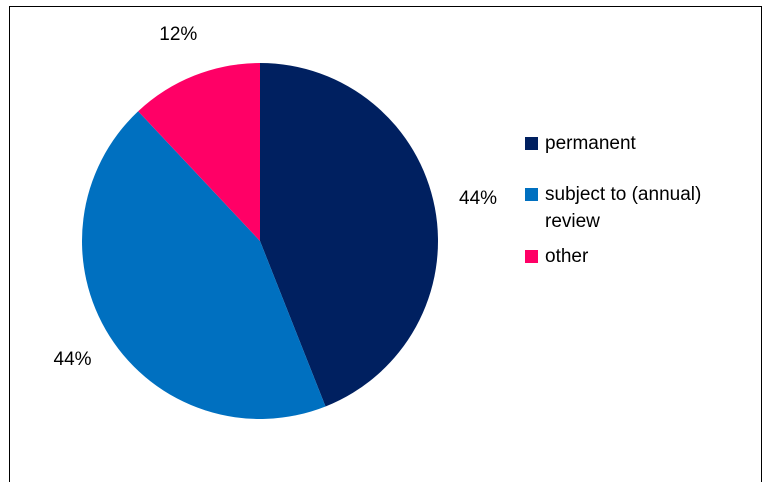 This screenshot has width=766, height=482. What do you see at coordinates (531, 194) in the screenshot?
I see `legend-swatch-subject-to-annual-review` at bounding box center [531, 194].